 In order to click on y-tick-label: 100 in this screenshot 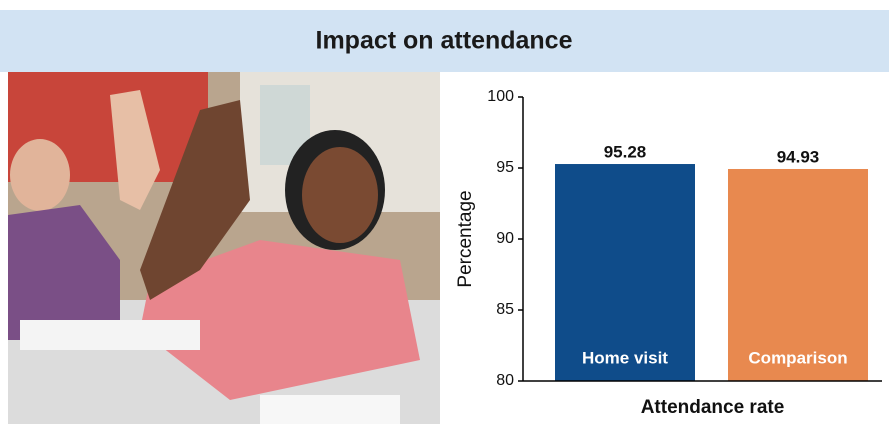, I will do `click(500, 96)`.